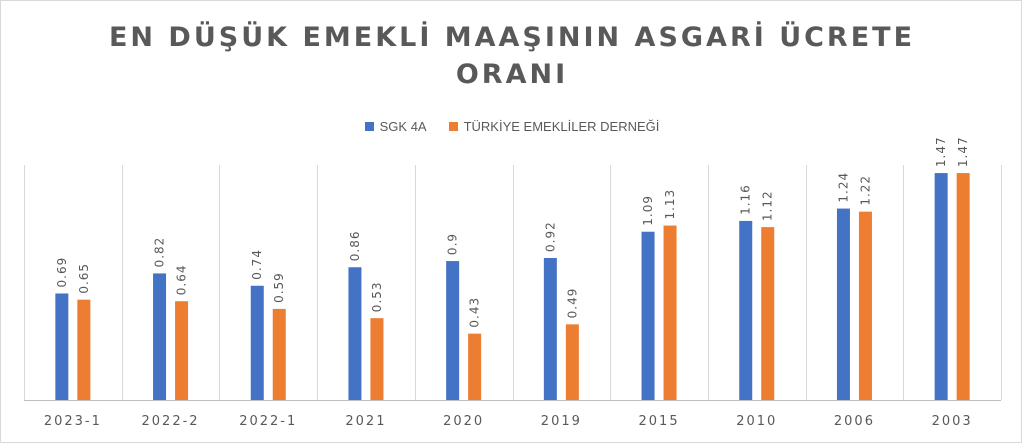  I want to click on data-label-series-2-2022-2: 0.64, so click(182, 279).